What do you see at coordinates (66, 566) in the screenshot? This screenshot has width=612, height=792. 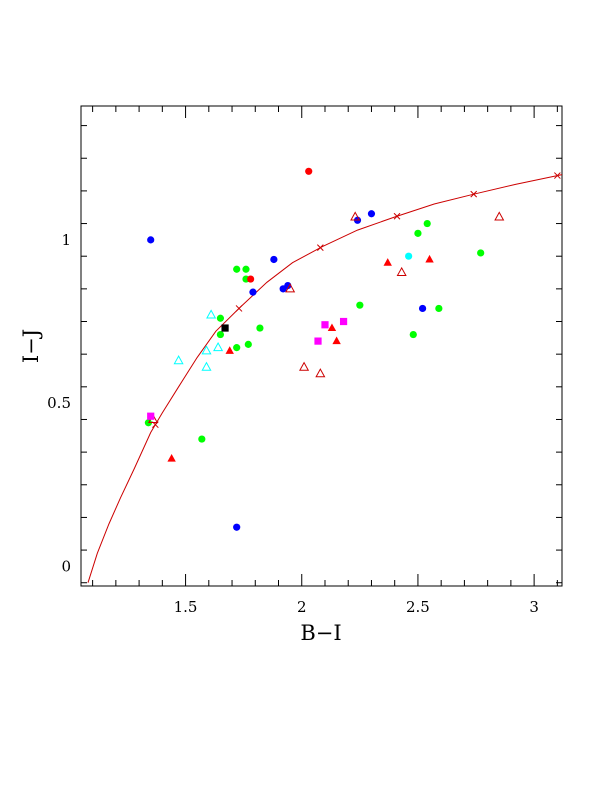 I see `y-tick-label: 0` at bounding box center [66, 566].